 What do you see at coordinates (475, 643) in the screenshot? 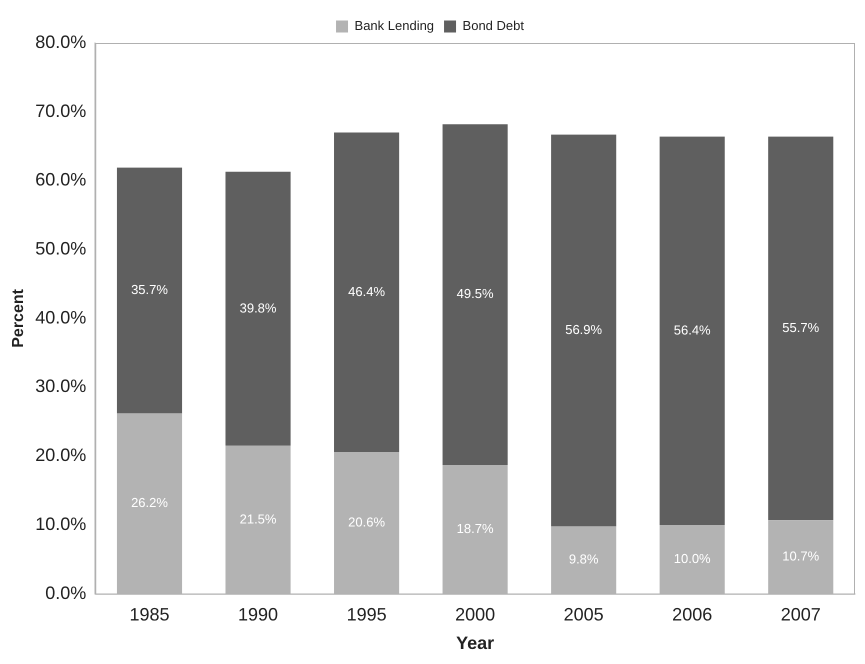
I see `x-axis-title: Year` at bounding box center [475, 643].